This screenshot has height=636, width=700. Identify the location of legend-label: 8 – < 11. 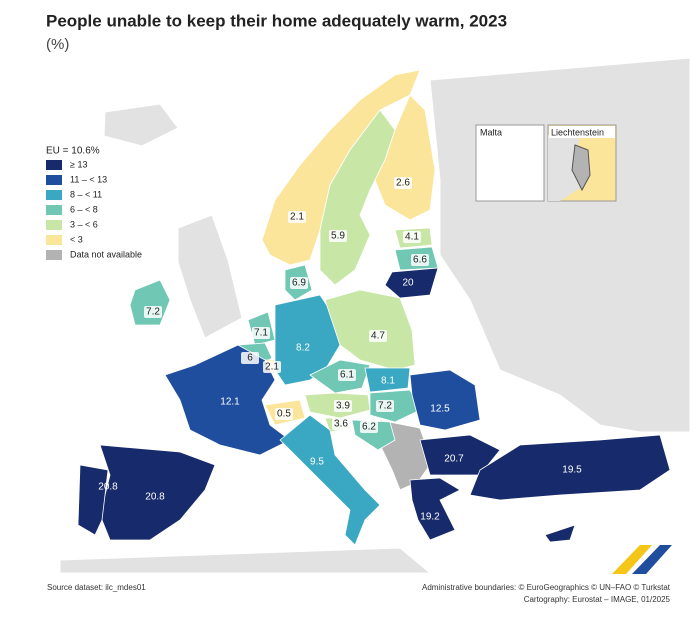
(86, 194).